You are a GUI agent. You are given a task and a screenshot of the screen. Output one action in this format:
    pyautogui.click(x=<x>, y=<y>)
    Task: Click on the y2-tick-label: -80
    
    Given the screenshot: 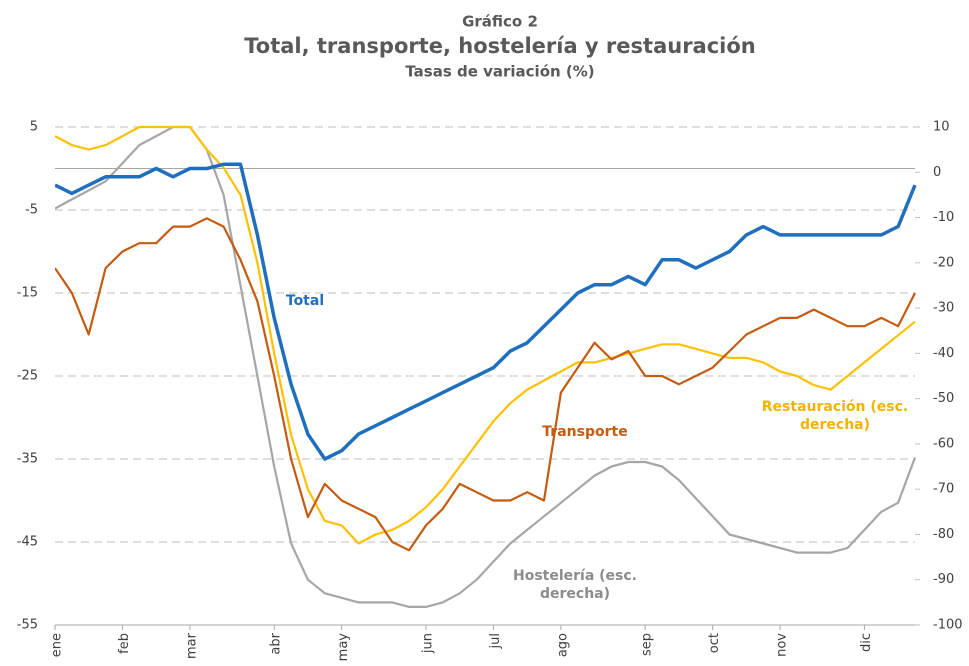 What is the action you would take?
    pyautogui.click(x=943, y=534)
    